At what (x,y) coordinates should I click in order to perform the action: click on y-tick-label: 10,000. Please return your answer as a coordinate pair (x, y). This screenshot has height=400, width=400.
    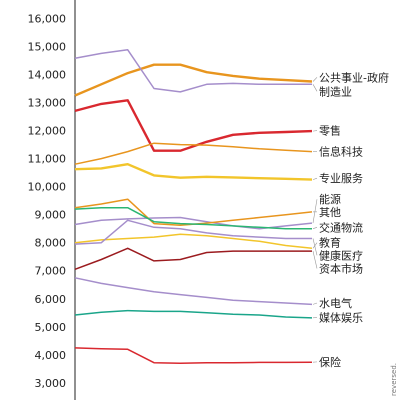
    Looking at the image, I should click on (47, 187).